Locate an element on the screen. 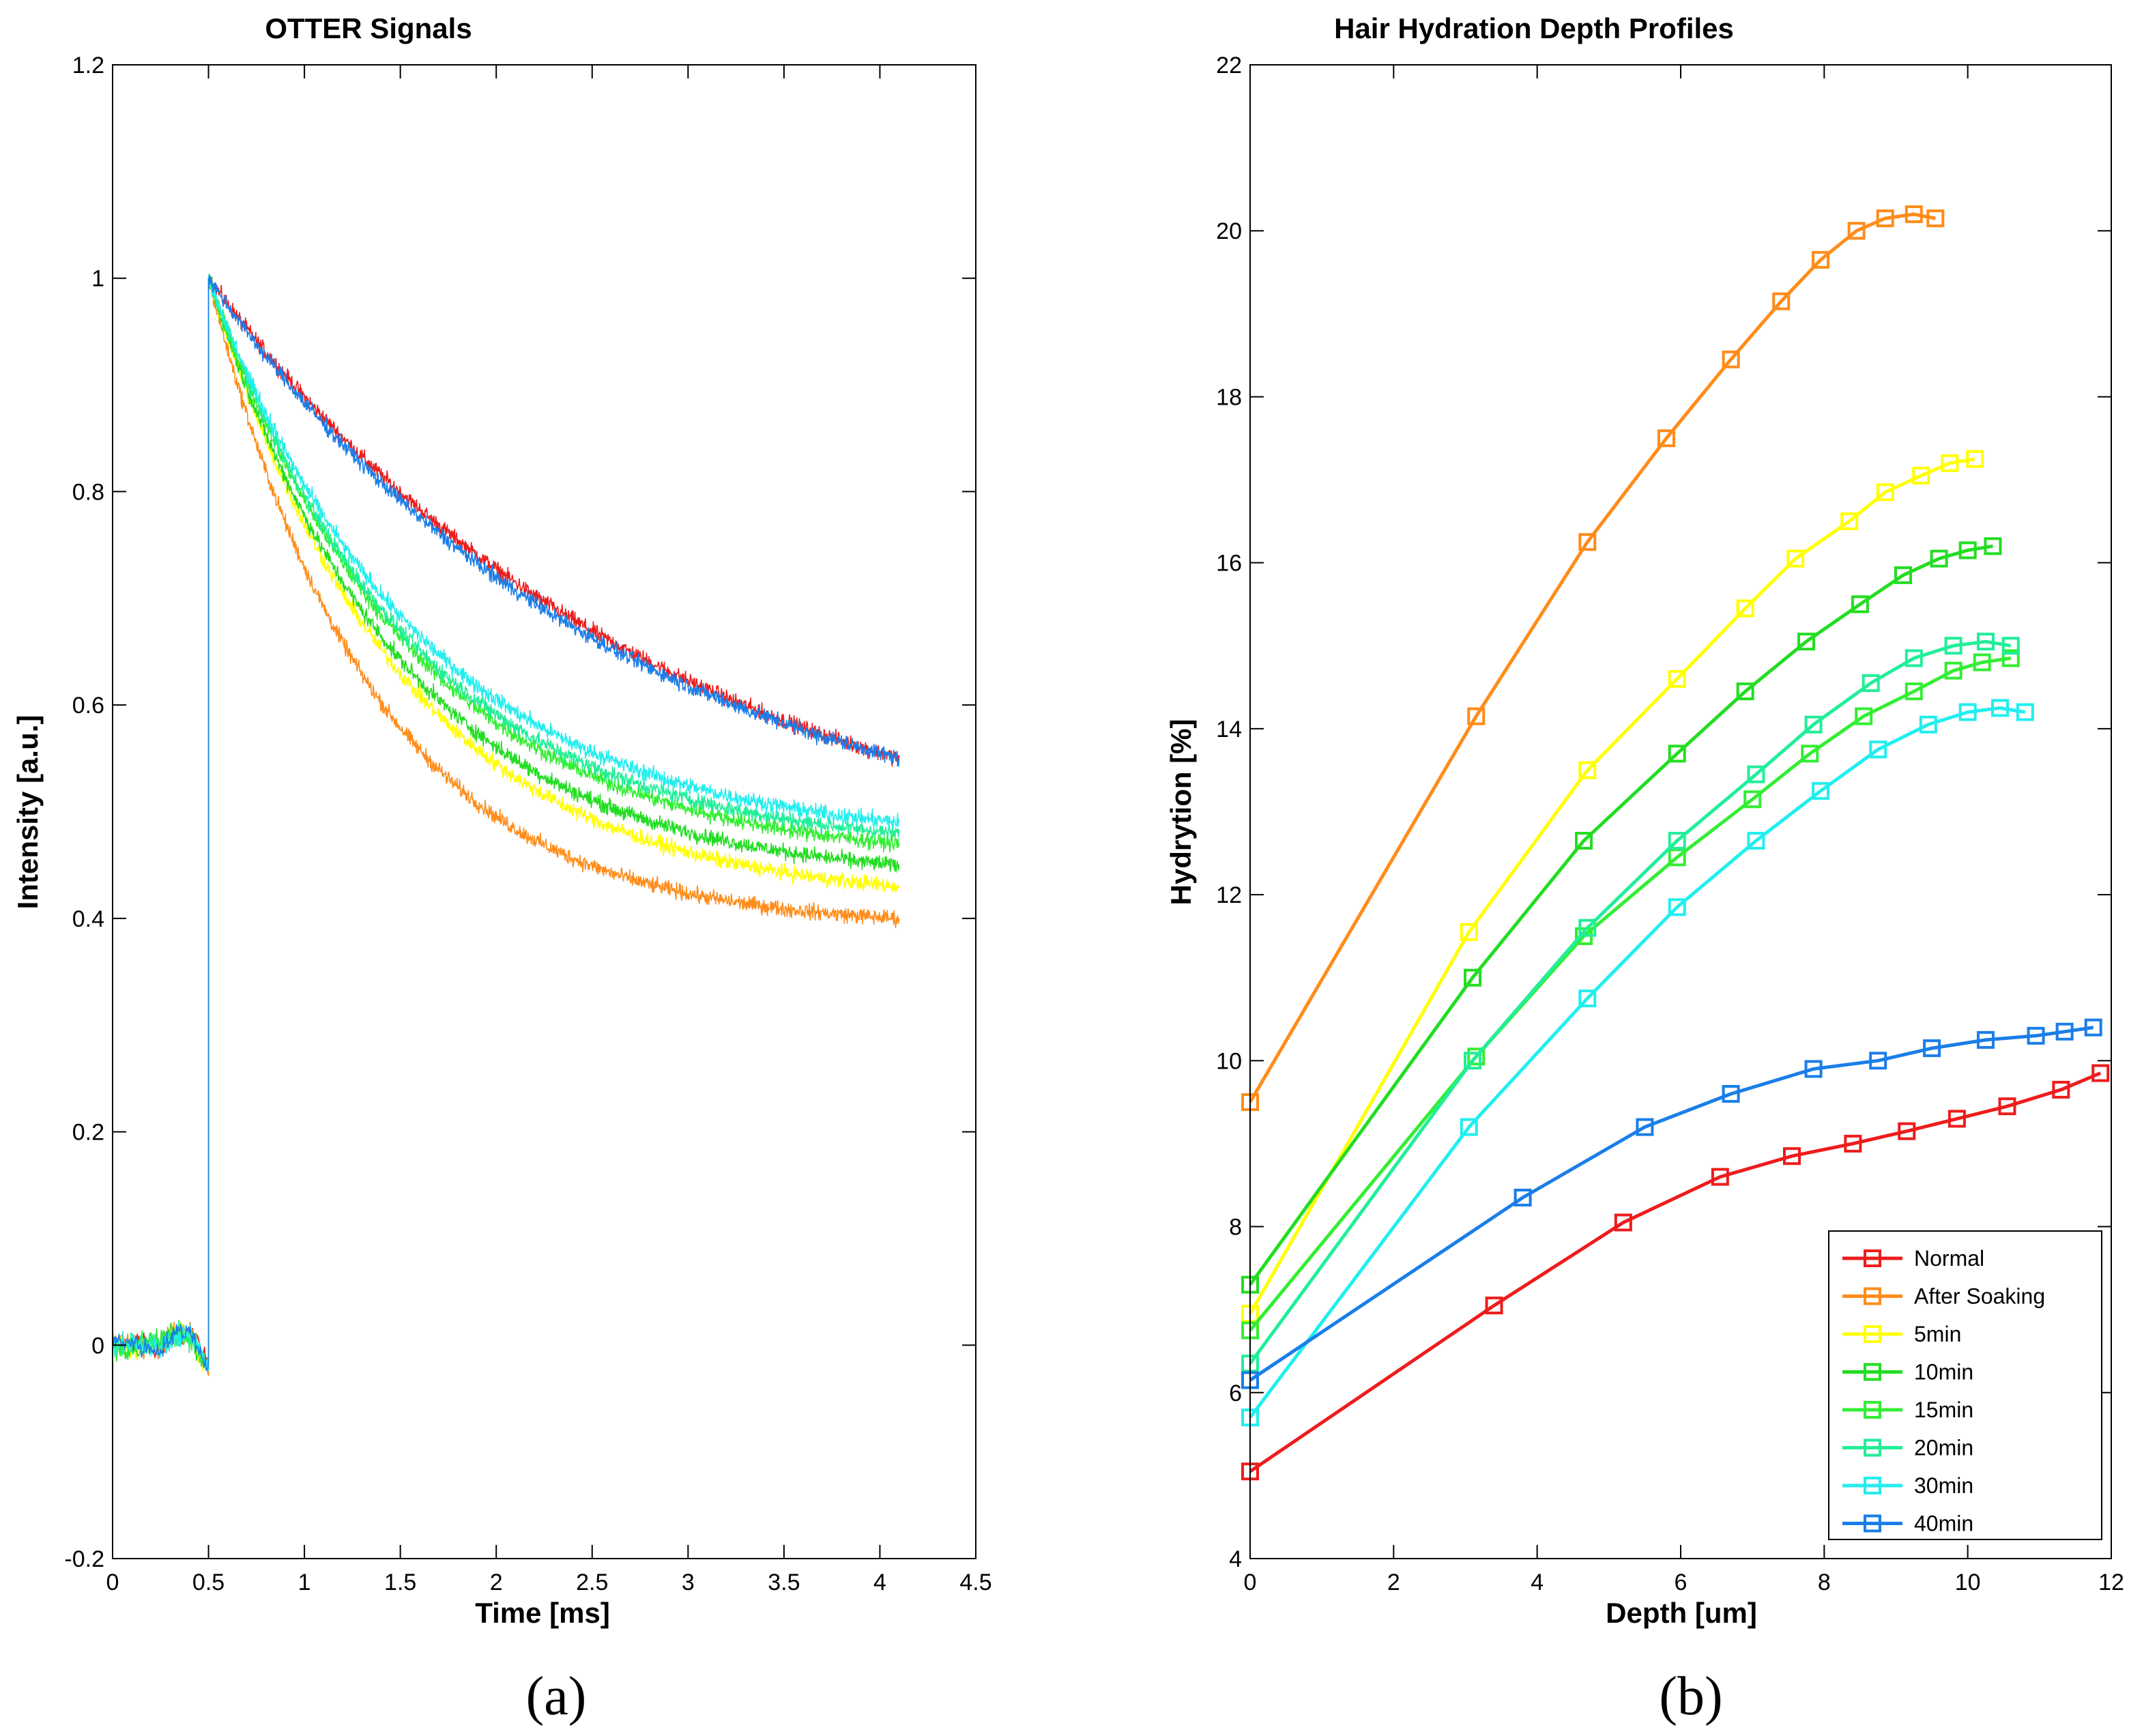  legend-label: 5min is located at coordinates (1937, 1334).